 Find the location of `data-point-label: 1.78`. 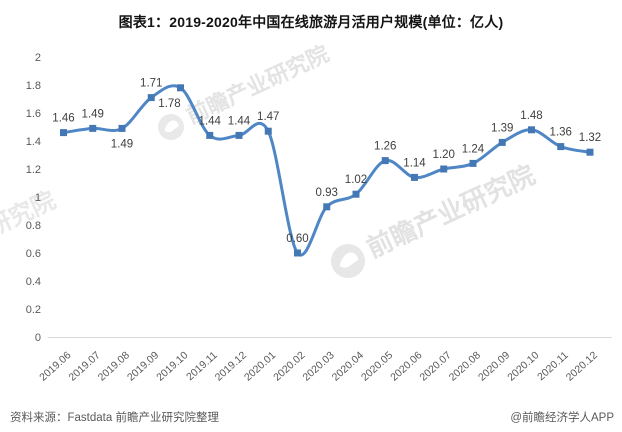

data-point-label: 1.78 is located at coordinates (169, 104).